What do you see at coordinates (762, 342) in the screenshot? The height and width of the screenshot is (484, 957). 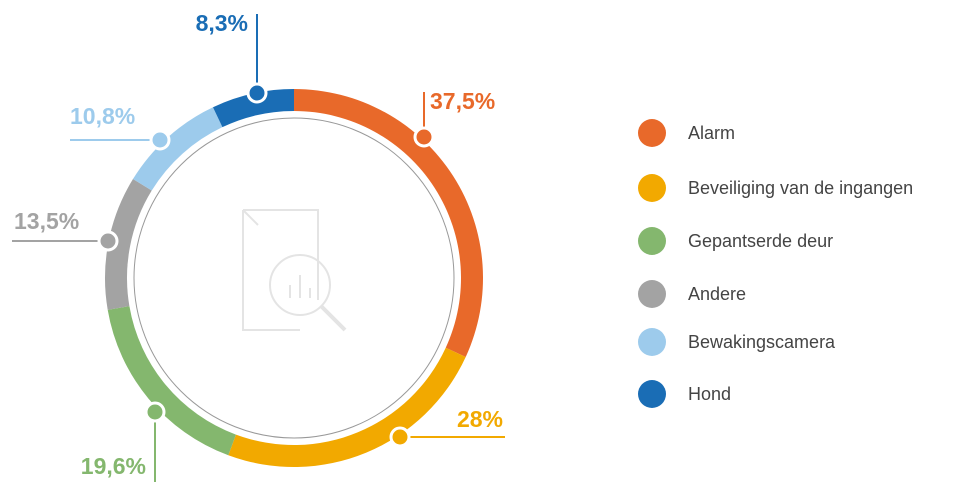 I see `legend-label: Bewakingscamera` at bounding box center [762, 342].